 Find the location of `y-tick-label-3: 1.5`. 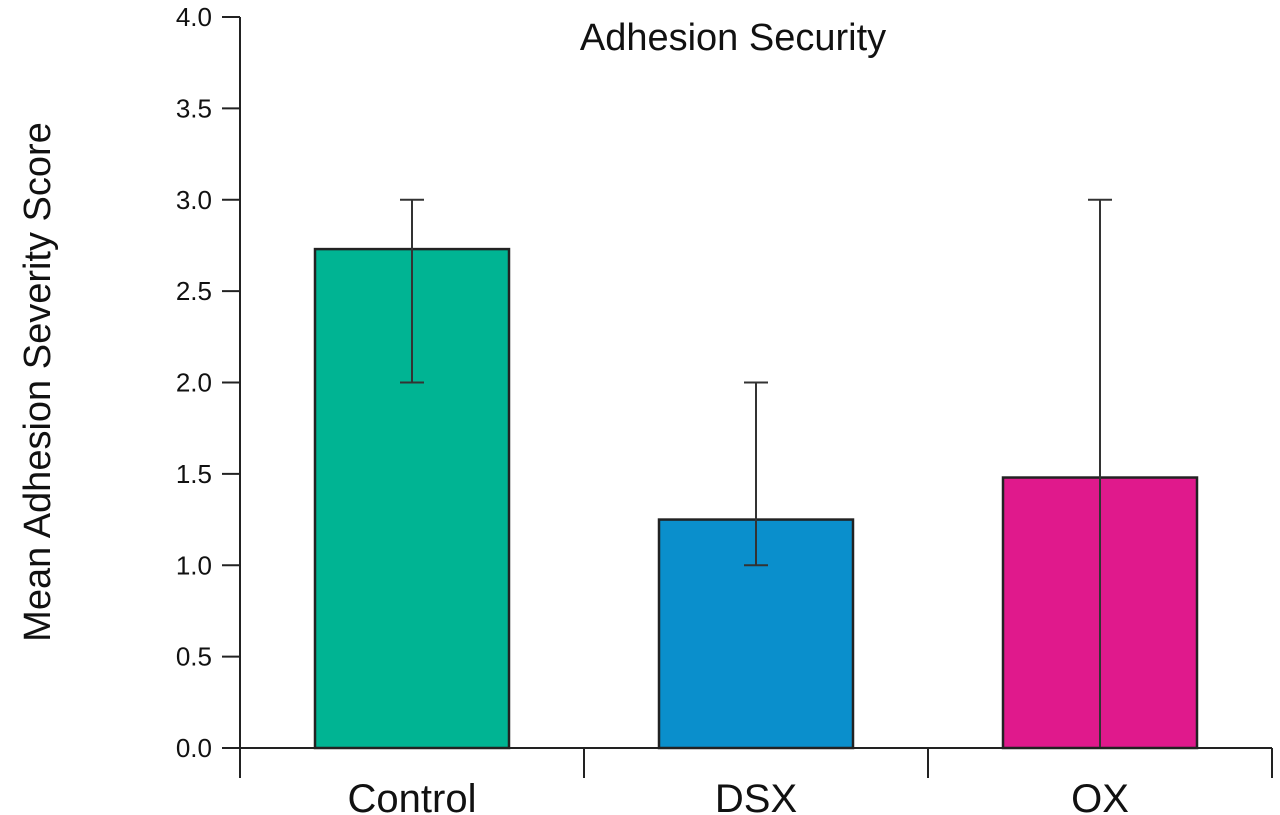

y-tick-label-3: 1.5 is located at coordinates (194, 474).